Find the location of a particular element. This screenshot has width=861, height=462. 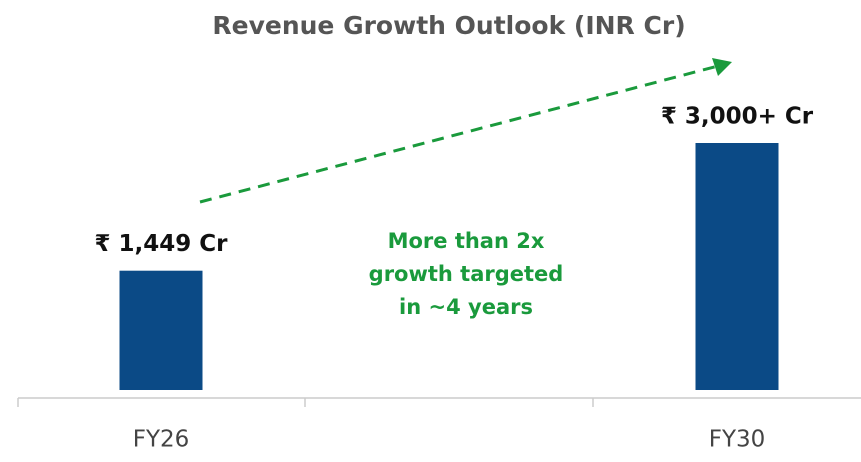

annotation: More than 2x is located at coordinates (466, 241).